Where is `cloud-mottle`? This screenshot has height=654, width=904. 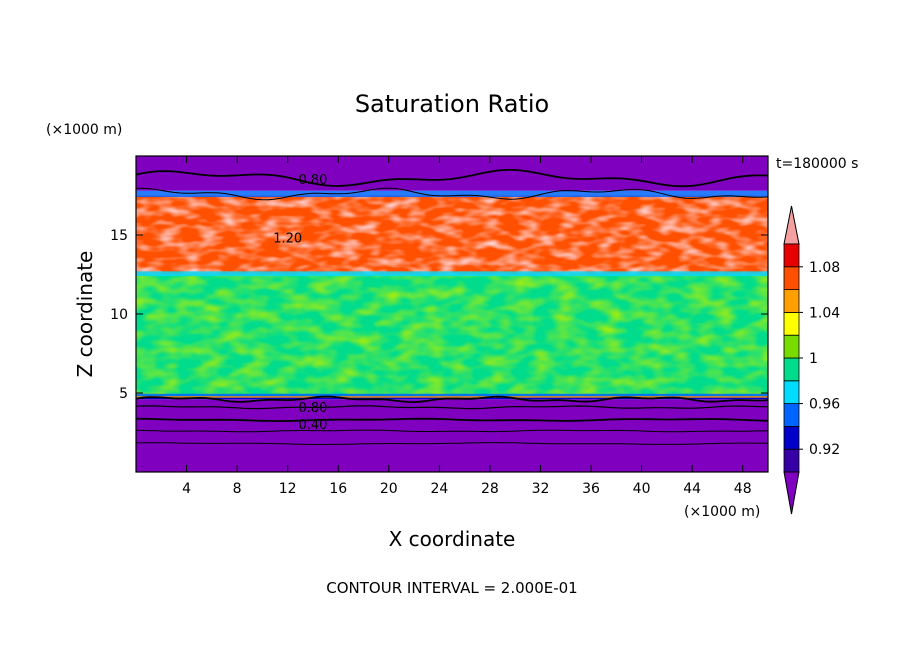
cloud-mottle is located at coordinates (452, 335).